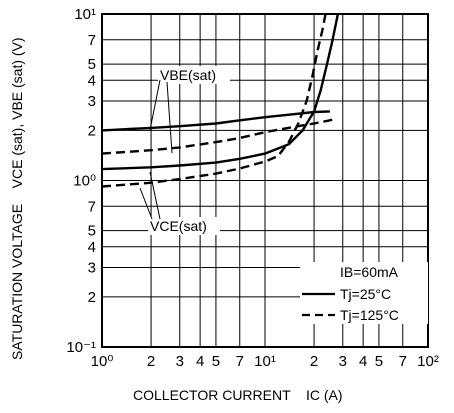 This screenshot has height=413, width=454. Describe the element at coordinates (178, 226) in the screenshot. I see `annotation-vce-sat: VCE(sat)` at that location.